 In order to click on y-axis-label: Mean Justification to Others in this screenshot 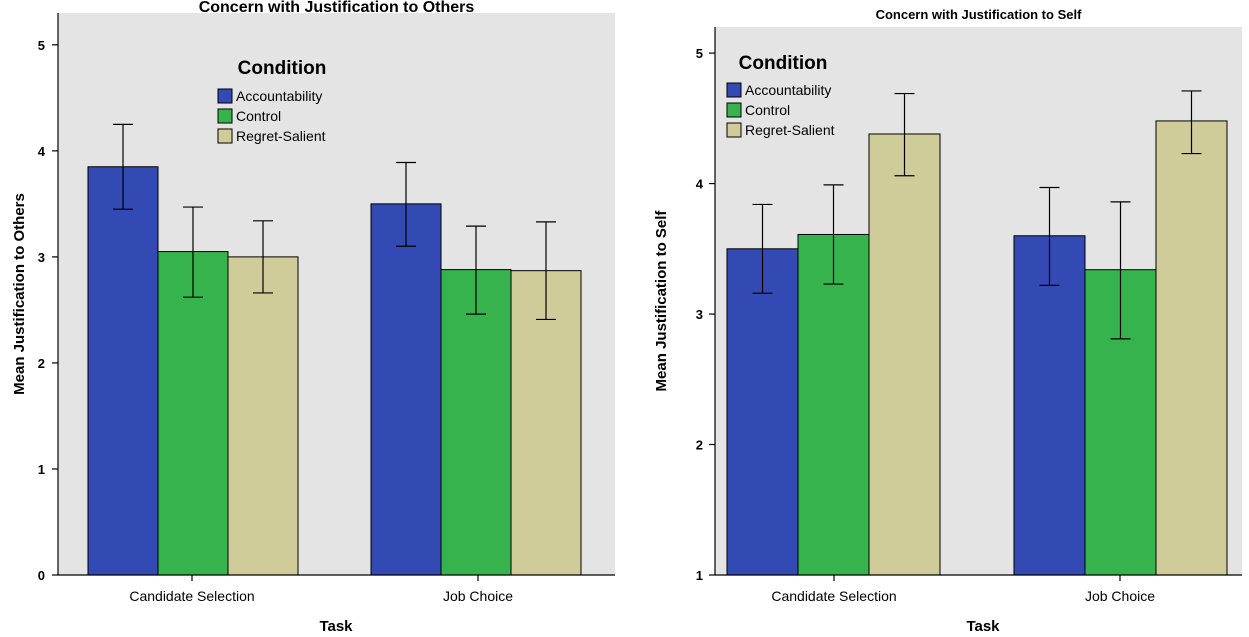, I will do `click(19, 294)`.